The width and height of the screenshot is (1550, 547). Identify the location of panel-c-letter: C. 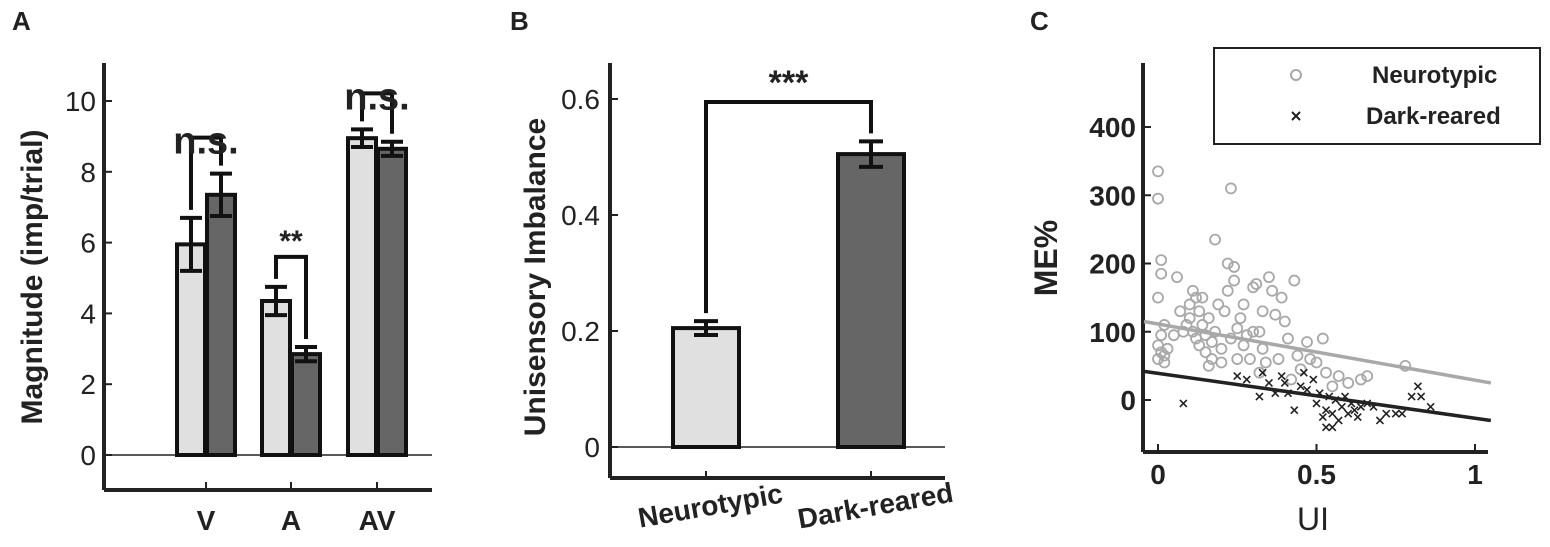
(1039, 21).